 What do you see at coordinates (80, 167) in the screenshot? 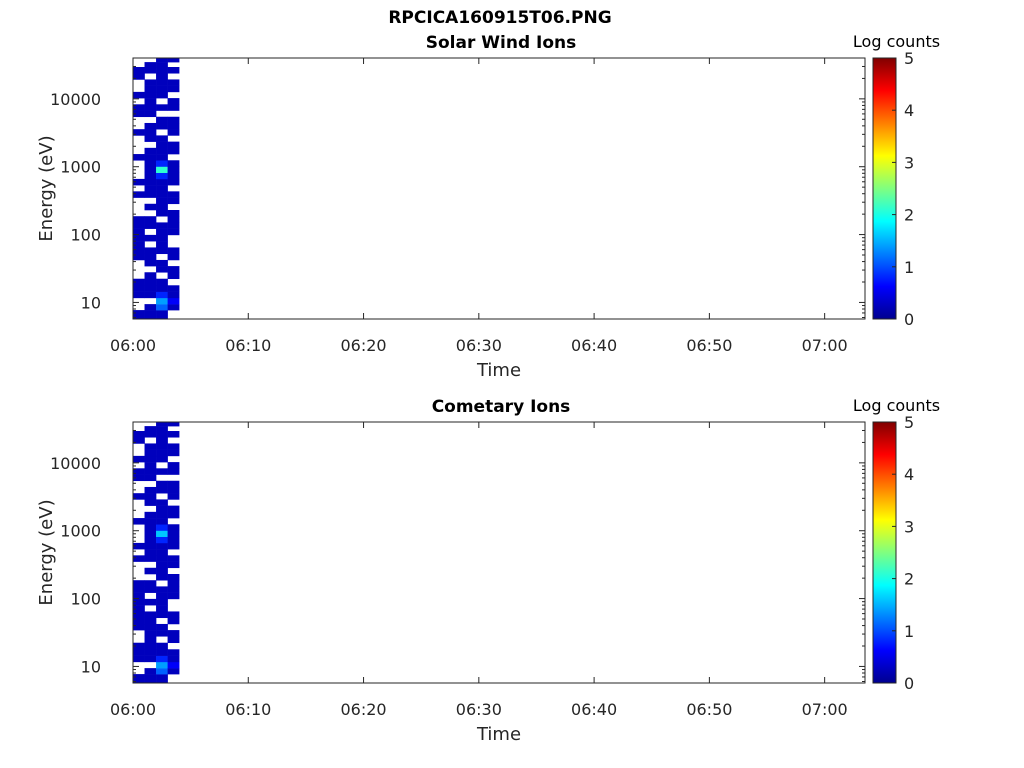
I see `y-tick-label: 1000` at bounding box center [80, 167].